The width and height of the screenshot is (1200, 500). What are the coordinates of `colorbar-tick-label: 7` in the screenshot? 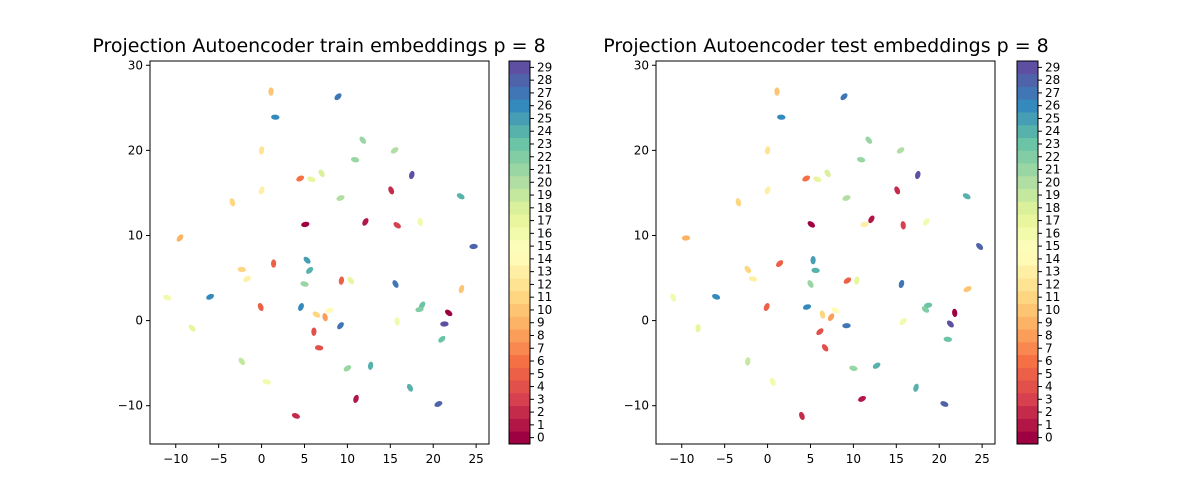 It's located at (1049, 348).